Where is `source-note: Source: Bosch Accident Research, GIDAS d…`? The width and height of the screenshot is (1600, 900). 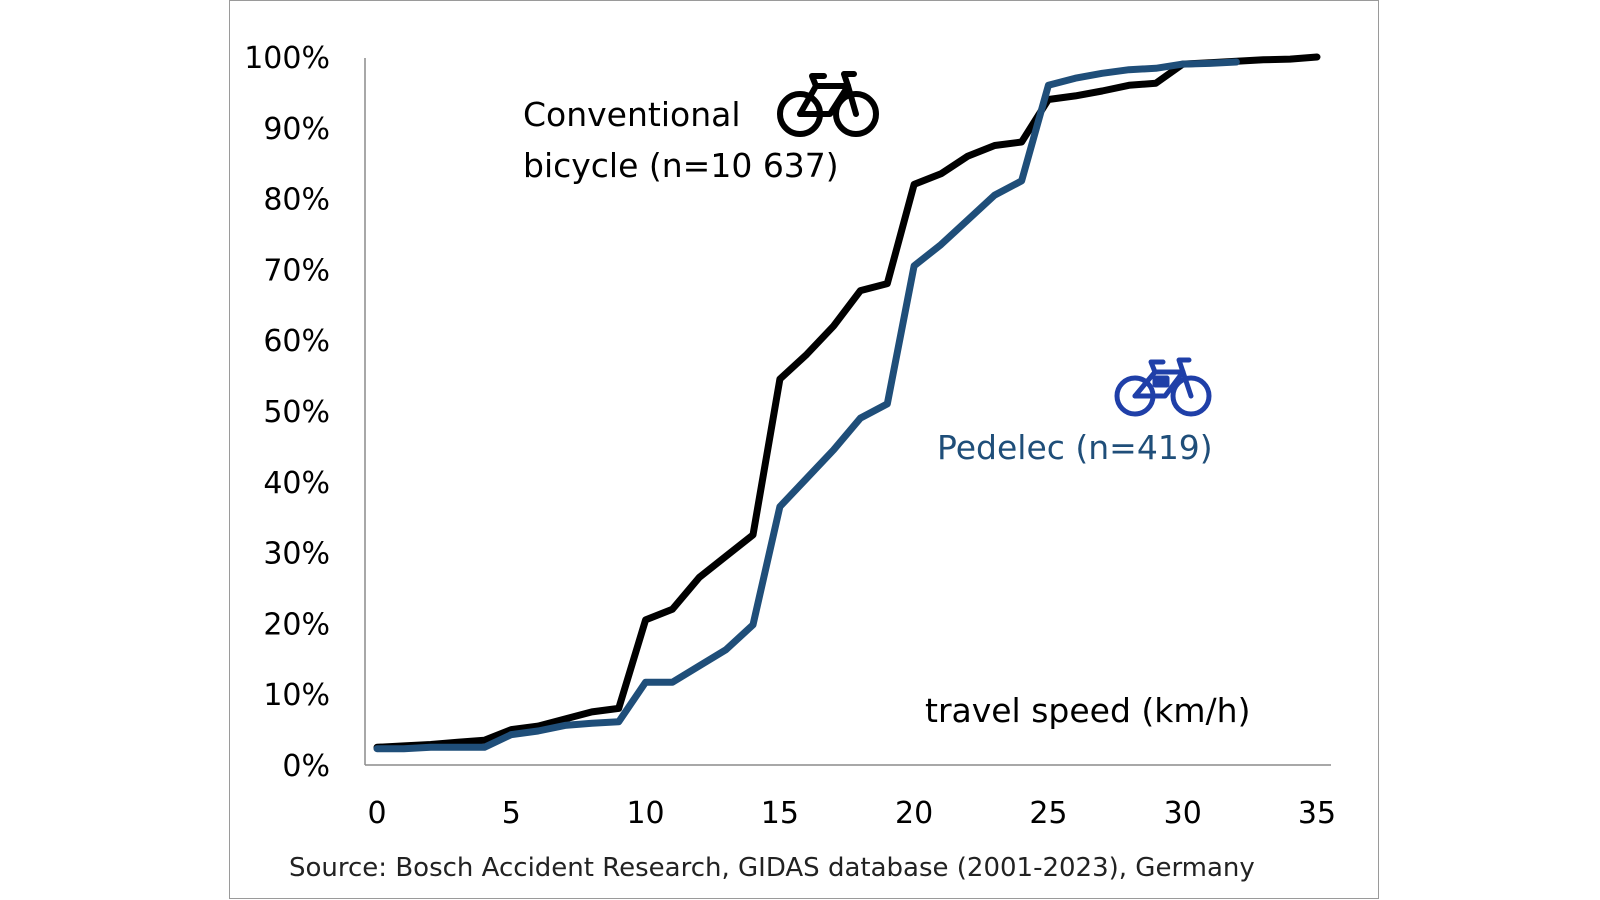
source-note: Source: Bosch Accident Research, GIDAS d… is located at coordinates (772, 868).